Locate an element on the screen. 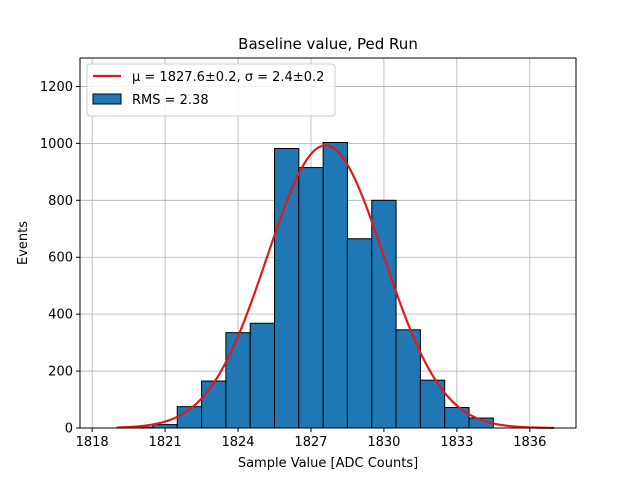 The width and height of the screenshot is (640, 480). legend: μ = 1827.6±0.2, σ = 2.4±0.2 RMS = 2.38 is located at coordinates (211, 90).